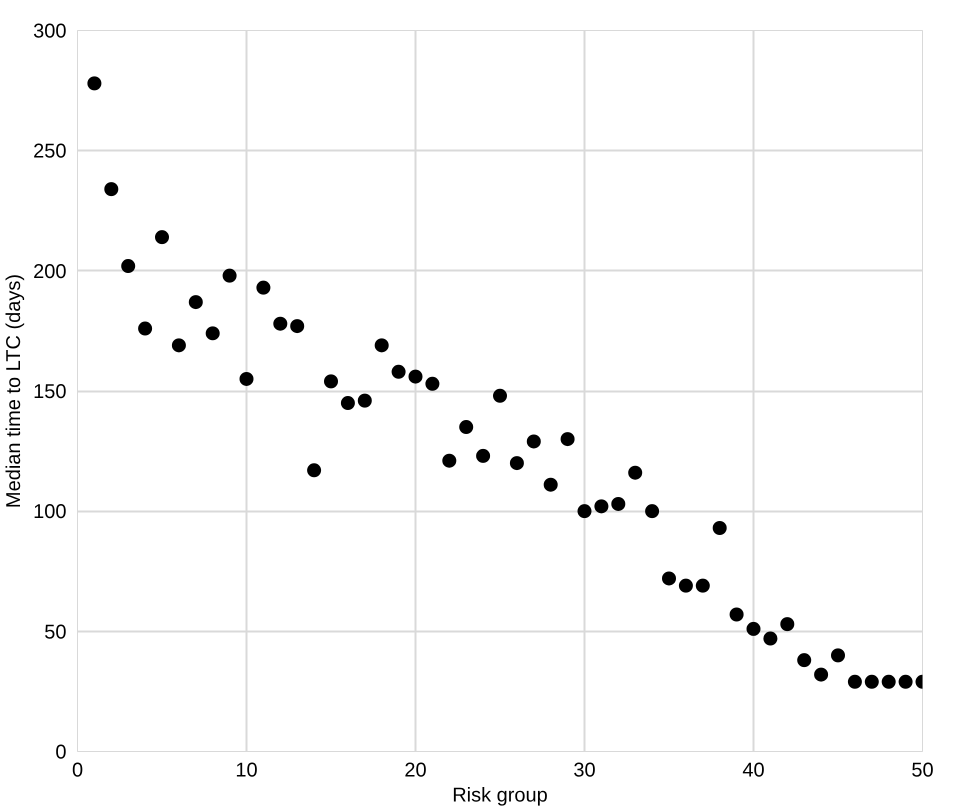  What do you see at coordinates (78, 771) in the screenshot?
I see `x-tick-label: 0` at bounding box center [78, 771].